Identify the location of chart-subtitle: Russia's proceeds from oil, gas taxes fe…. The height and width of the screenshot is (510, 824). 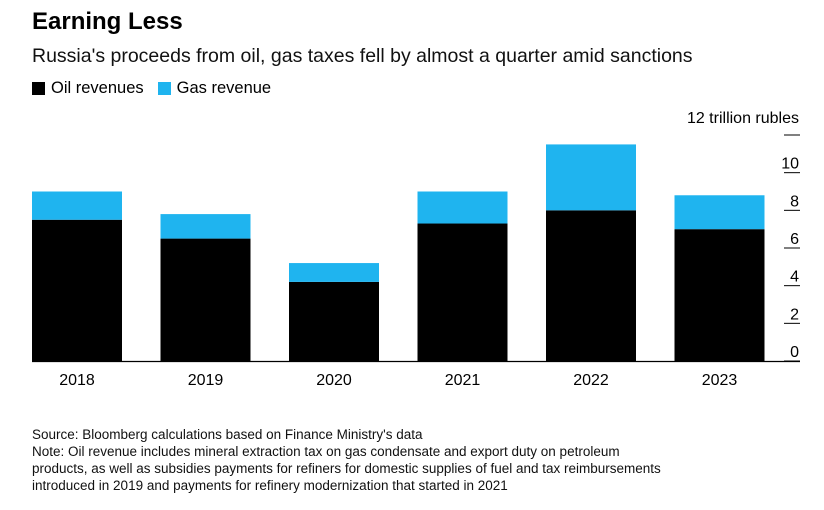
(362, 56).